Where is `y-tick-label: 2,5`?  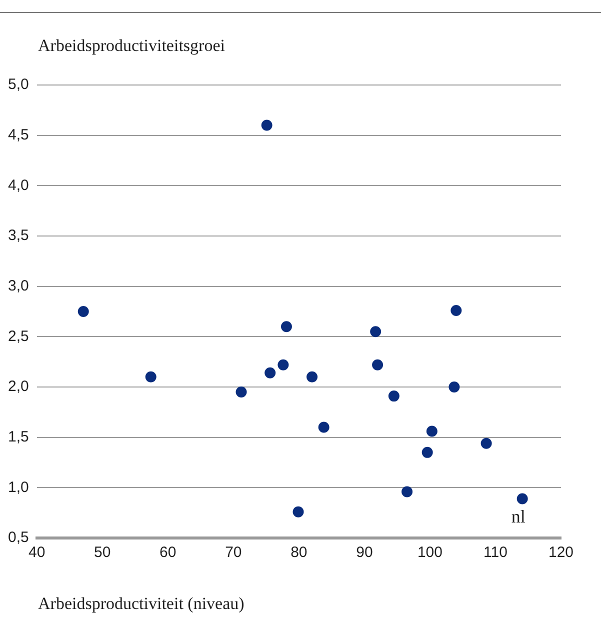
y-tick-label: 2,5 is located at coordinates (18, 336).